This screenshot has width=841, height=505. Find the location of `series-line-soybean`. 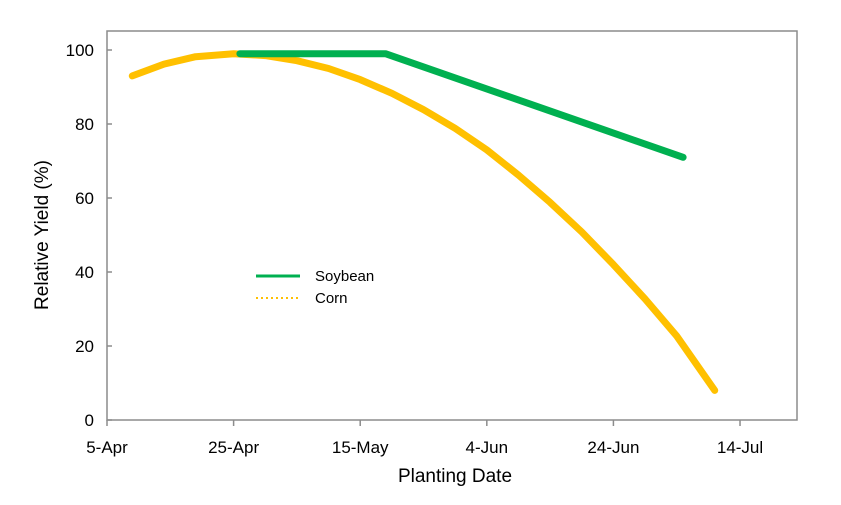

series-line-soybean is located at coordinates (461, 105).